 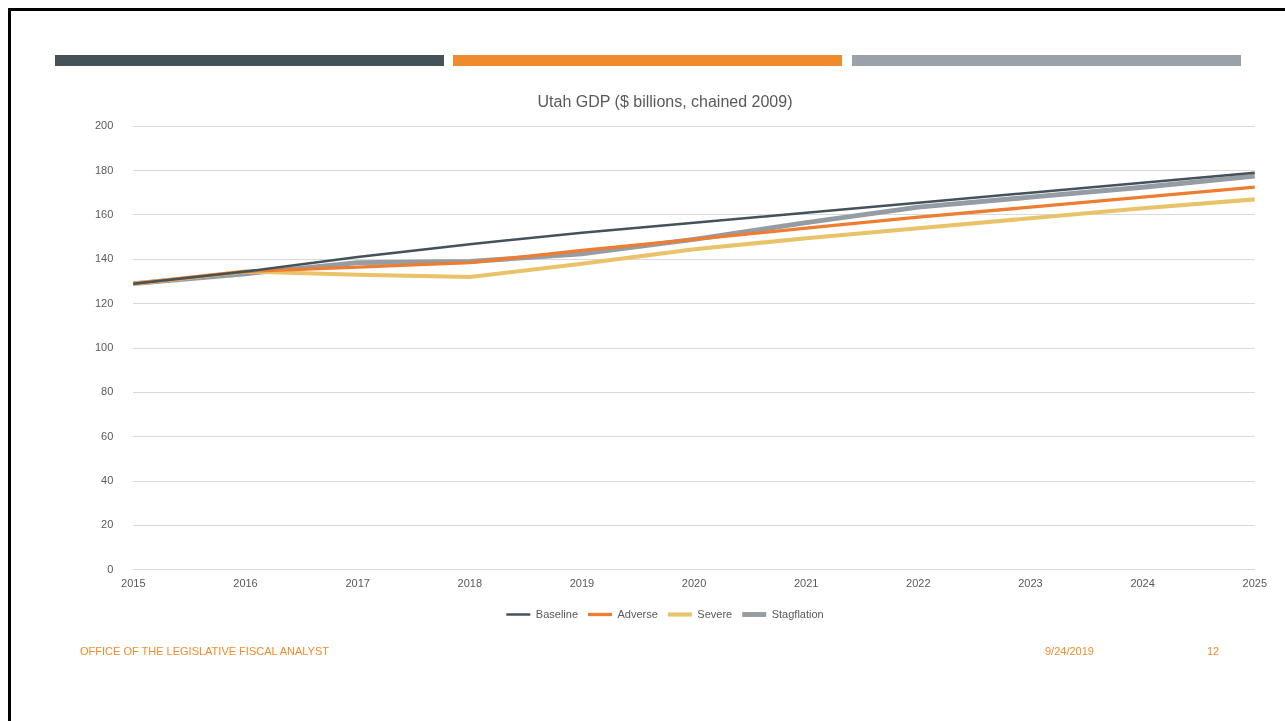 What do you see at coordinates (107, 391) in the screenshot?
I see `y-tick-label: 80` at bounding box center [107, 391].